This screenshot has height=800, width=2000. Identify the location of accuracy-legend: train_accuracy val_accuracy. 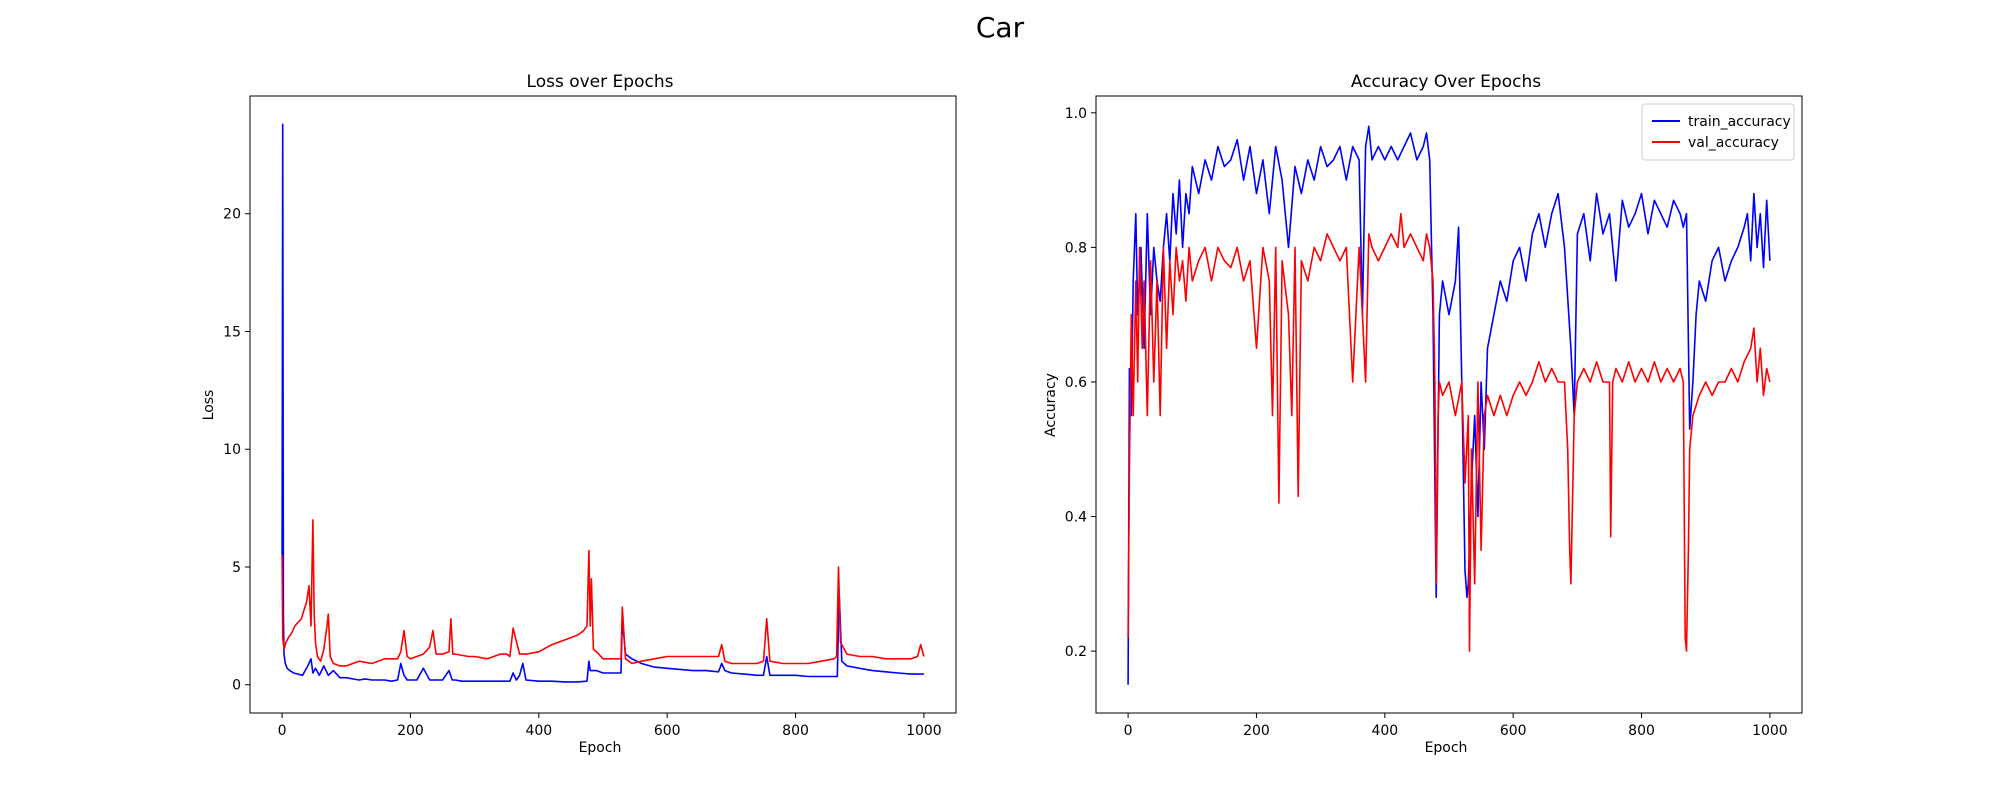
(1718, 132).